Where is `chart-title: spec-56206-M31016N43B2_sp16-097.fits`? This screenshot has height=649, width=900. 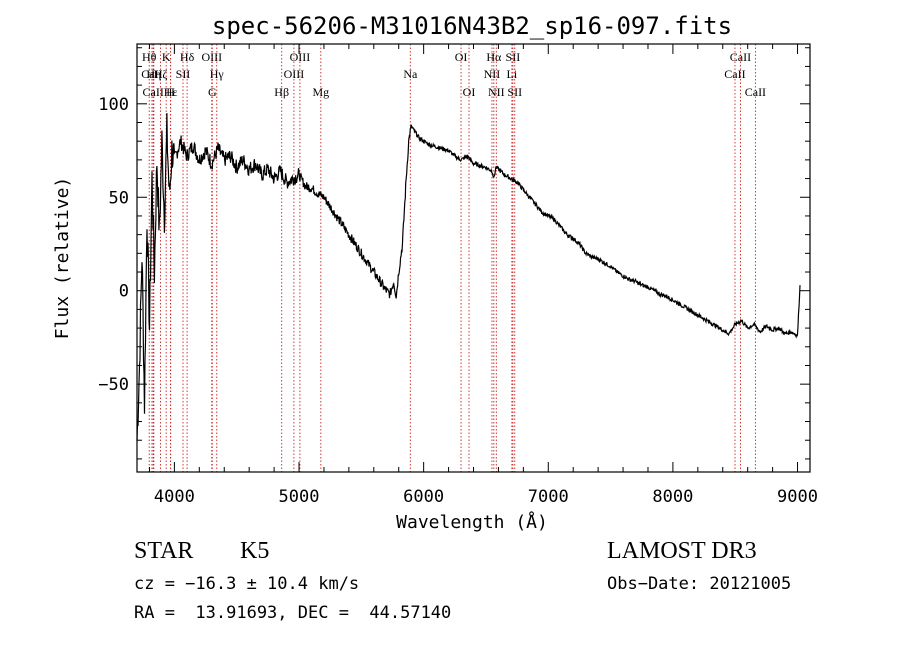
chart-title: spec-56206-M31016N43B2_sp16-097.fits is located at coordinates (472, 26).